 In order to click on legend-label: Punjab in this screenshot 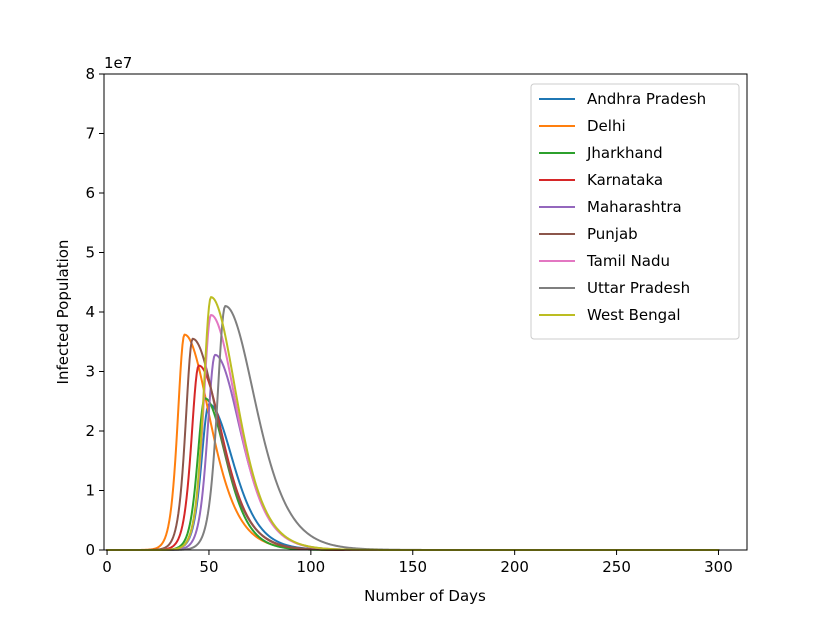, I will do `click(612, 234)`.